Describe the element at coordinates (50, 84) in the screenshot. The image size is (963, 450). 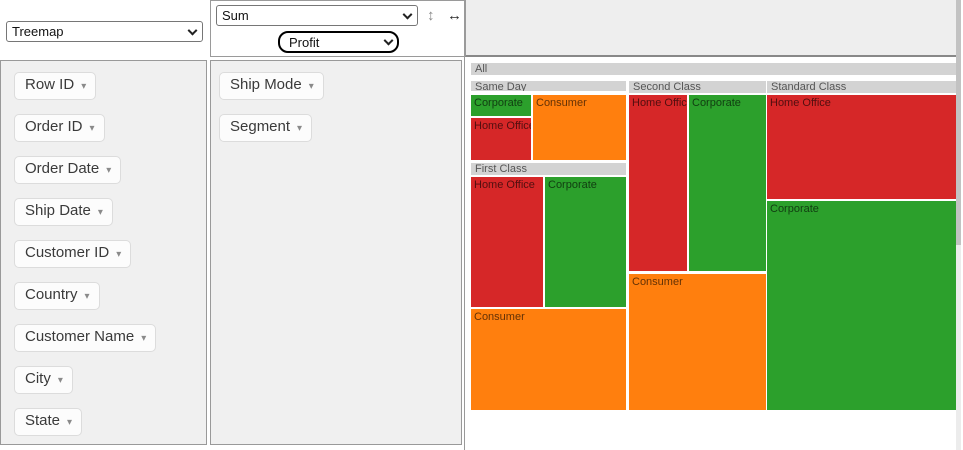
I see `field-pill-label: Row ID` at that location.